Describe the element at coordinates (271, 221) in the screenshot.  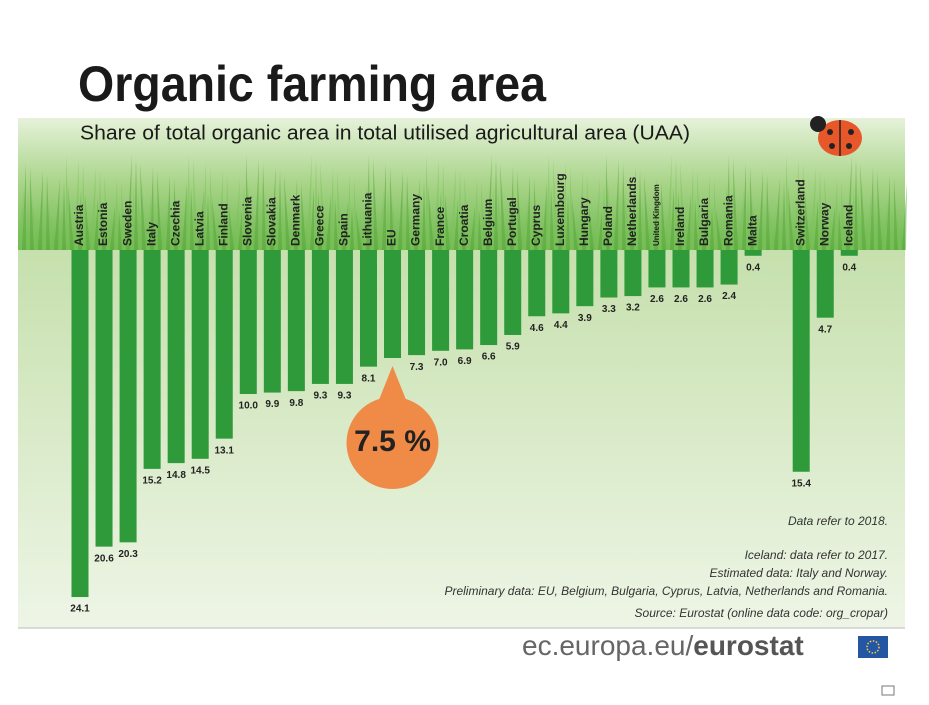
I see `x-tick-label: Slovakia` at that location.